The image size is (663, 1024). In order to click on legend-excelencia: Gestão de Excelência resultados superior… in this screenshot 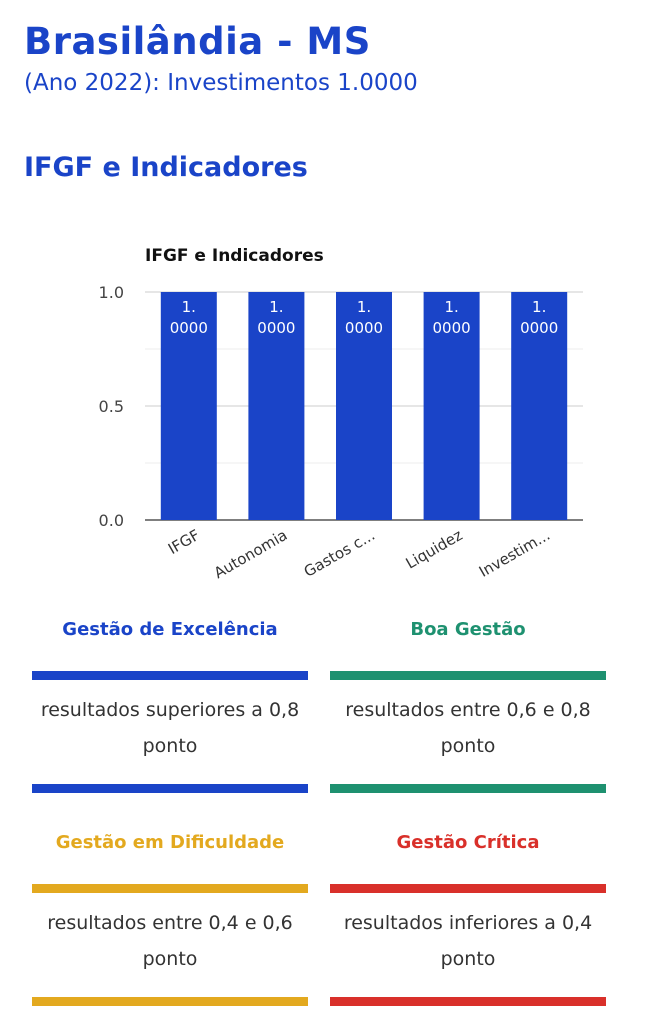, I will do `click(170, 699)`.